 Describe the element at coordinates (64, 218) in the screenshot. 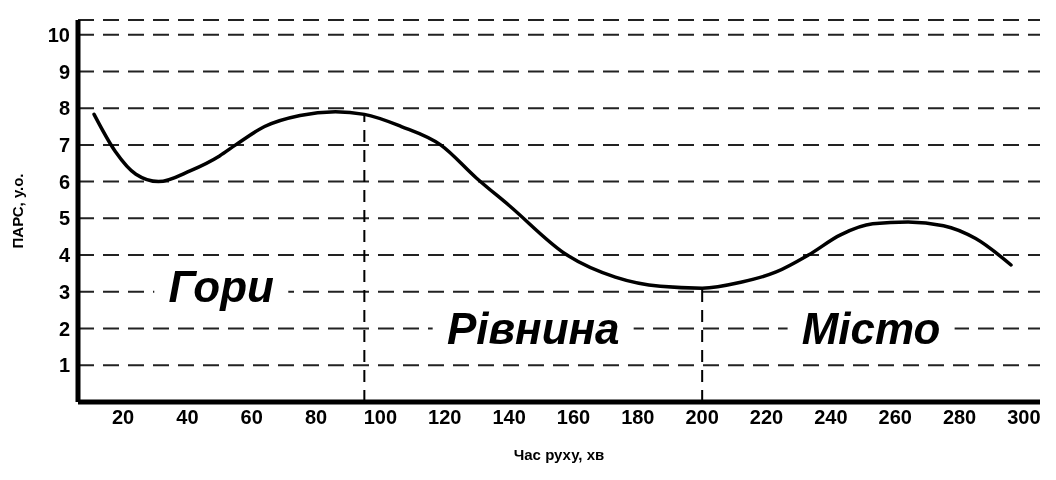

I see `y-tick-label: 5` at that location.